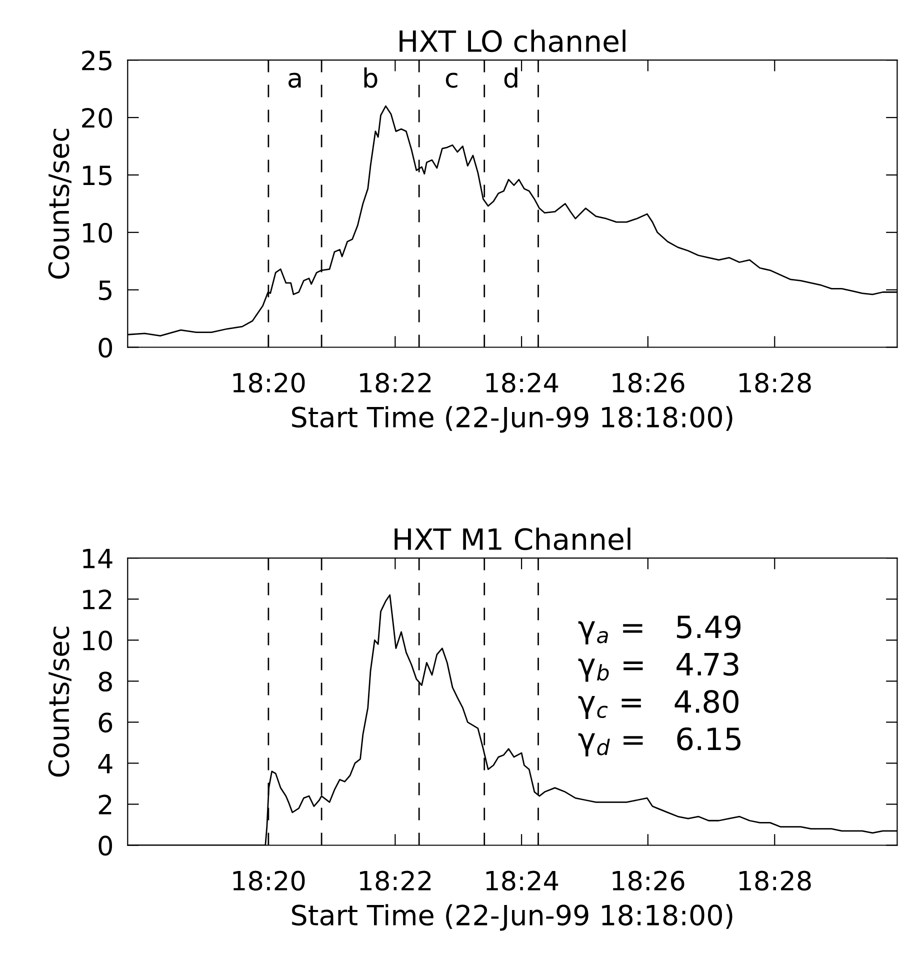 The image size is (899, 954). I want to click on y-tick-label: 2, so click(105, 804).